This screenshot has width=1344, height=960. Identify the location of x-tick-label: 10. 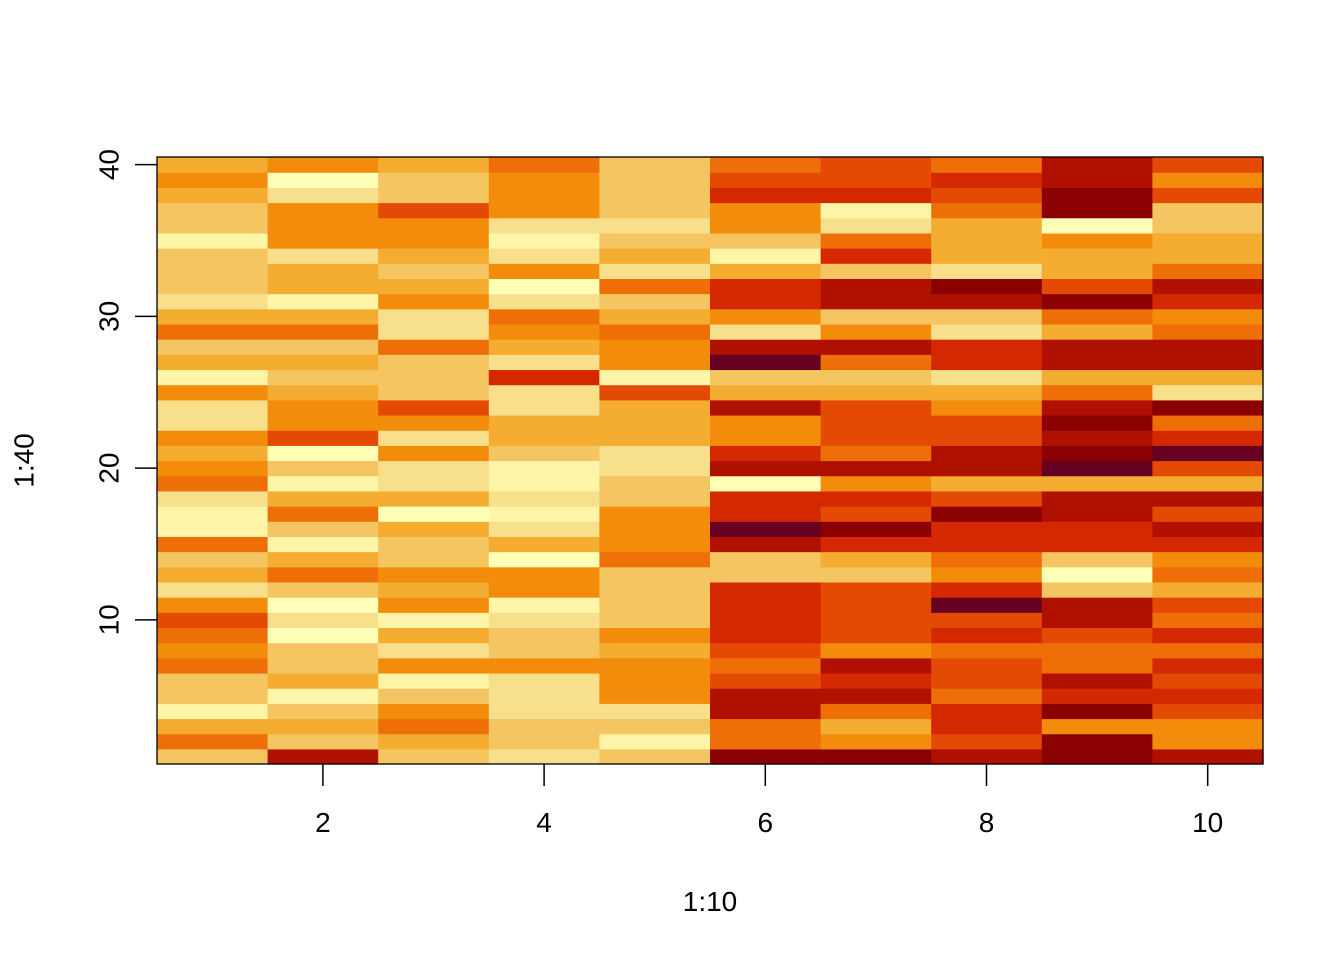
(1207, 822).